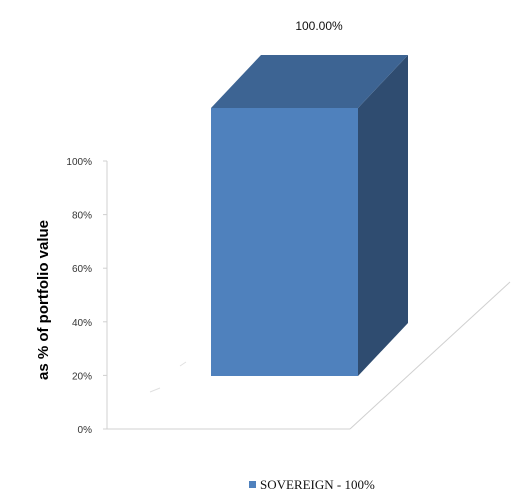  I want to click on legend: SOVEREIGN - 100%, so click(312, 484).